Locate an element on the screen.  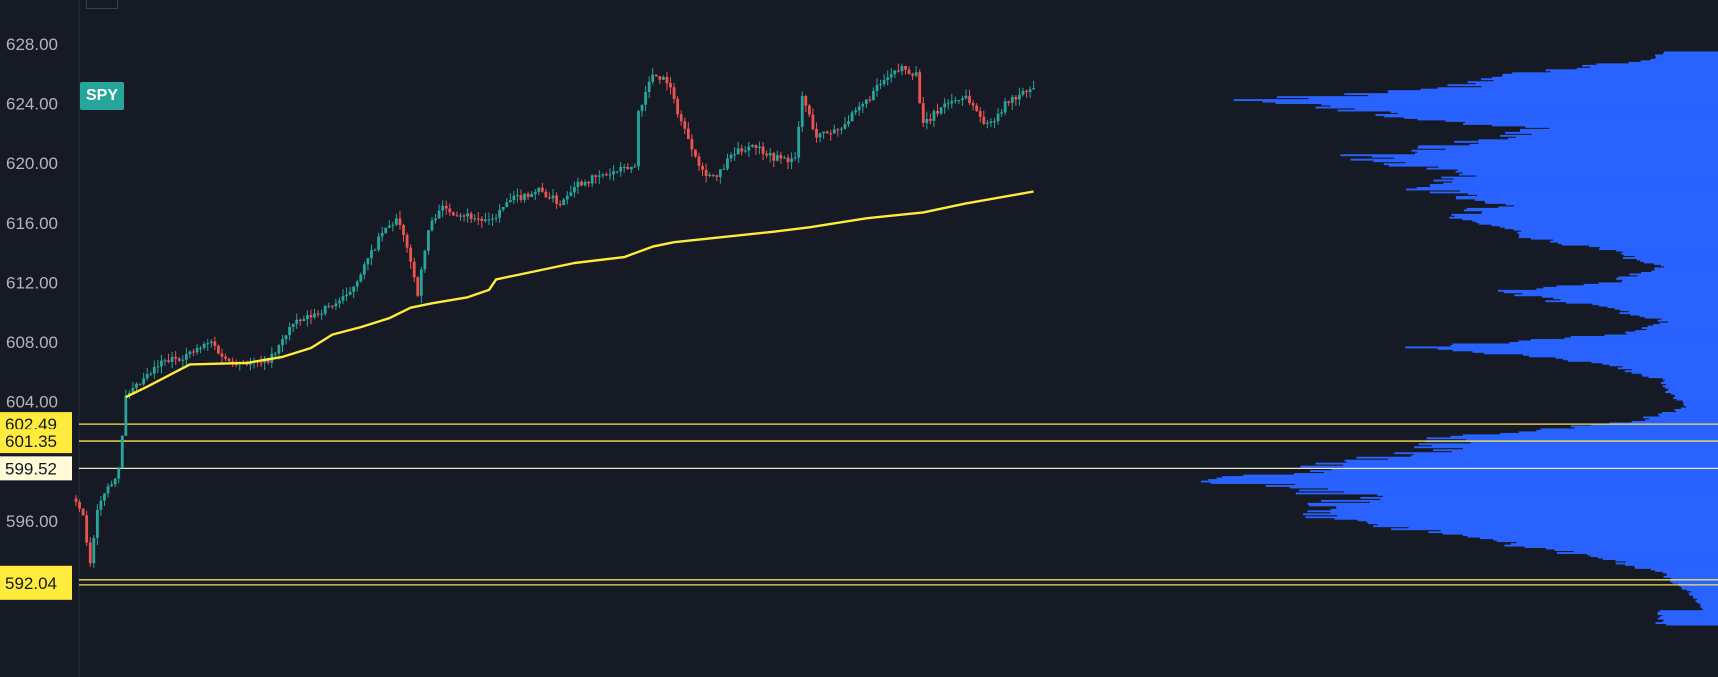
pane-toggle-stub is located at coordinates (102, 4).